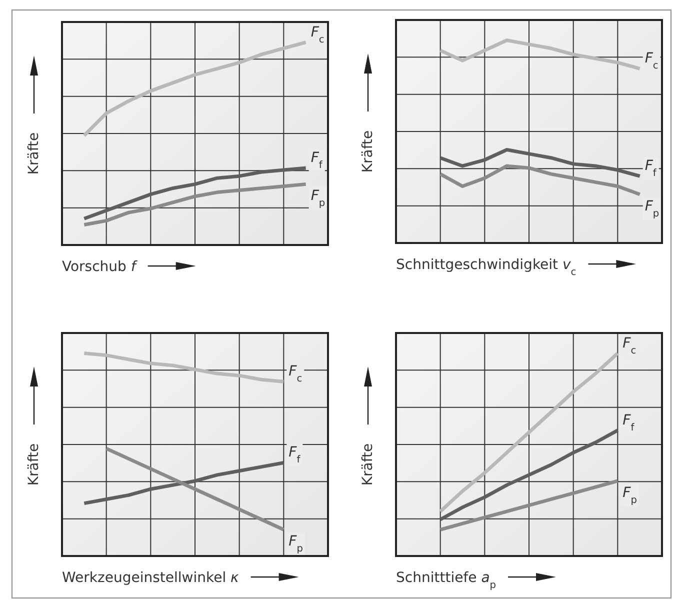 This screenshot has height=610, width=683. Describe the element at coordinates (486, 267) in the screenshot. I see `x-axis-title: Schnittgeschwindigkeit v$_{c}$` at that location.